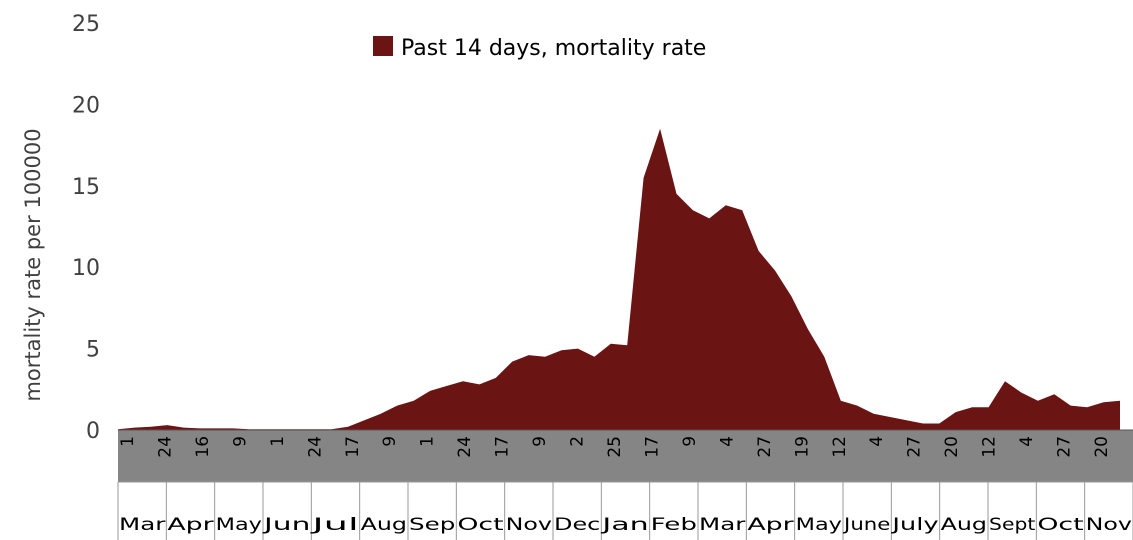 This screenshot has width=1133, height=540. Describe the element at coordinates (674, 525) in the screenshot. I see `x-month-tick-label: Feb` at that location.